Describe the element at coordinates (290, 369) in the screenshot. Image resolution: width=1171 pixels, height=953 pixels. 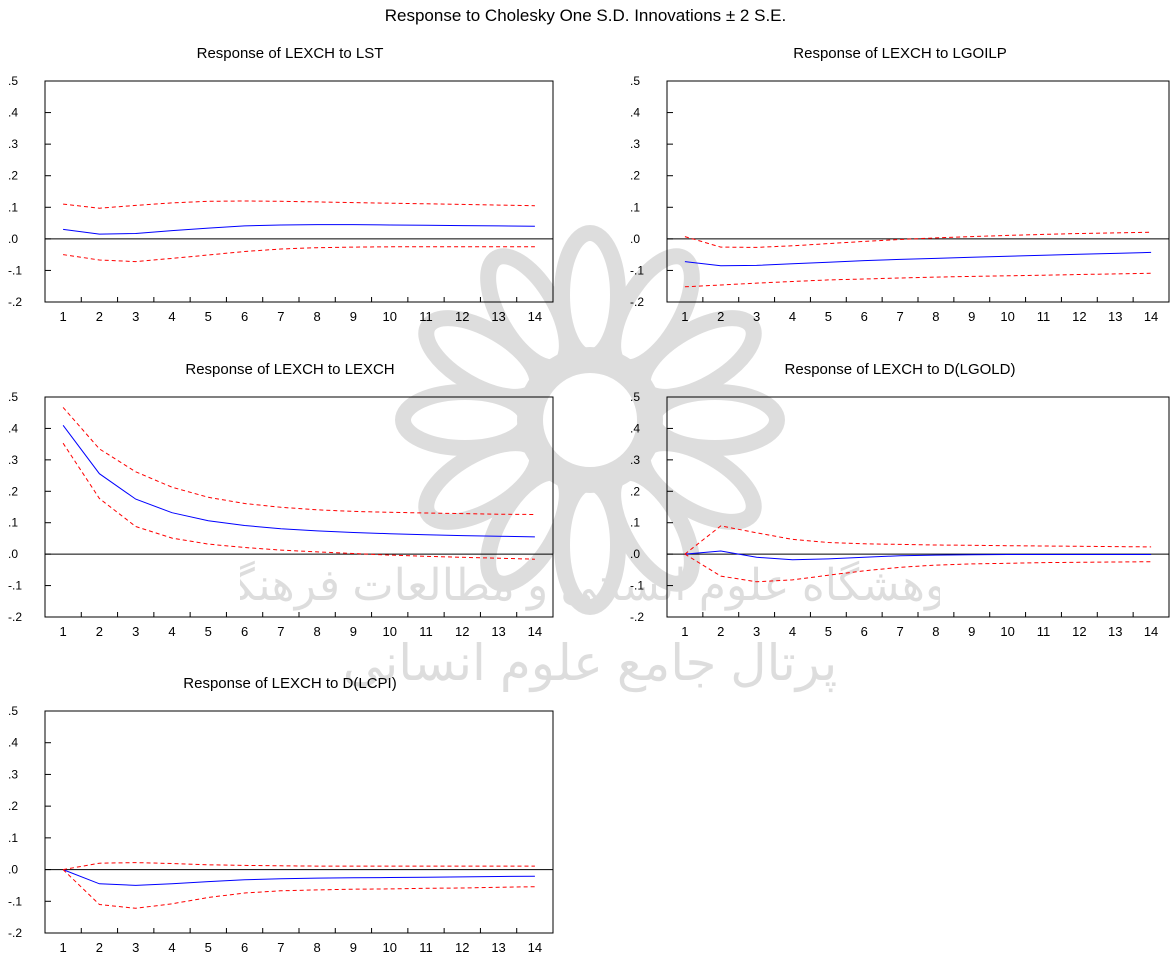
I see `panel-title-lexch: Response of LEXCH to LEXCH` at that location.